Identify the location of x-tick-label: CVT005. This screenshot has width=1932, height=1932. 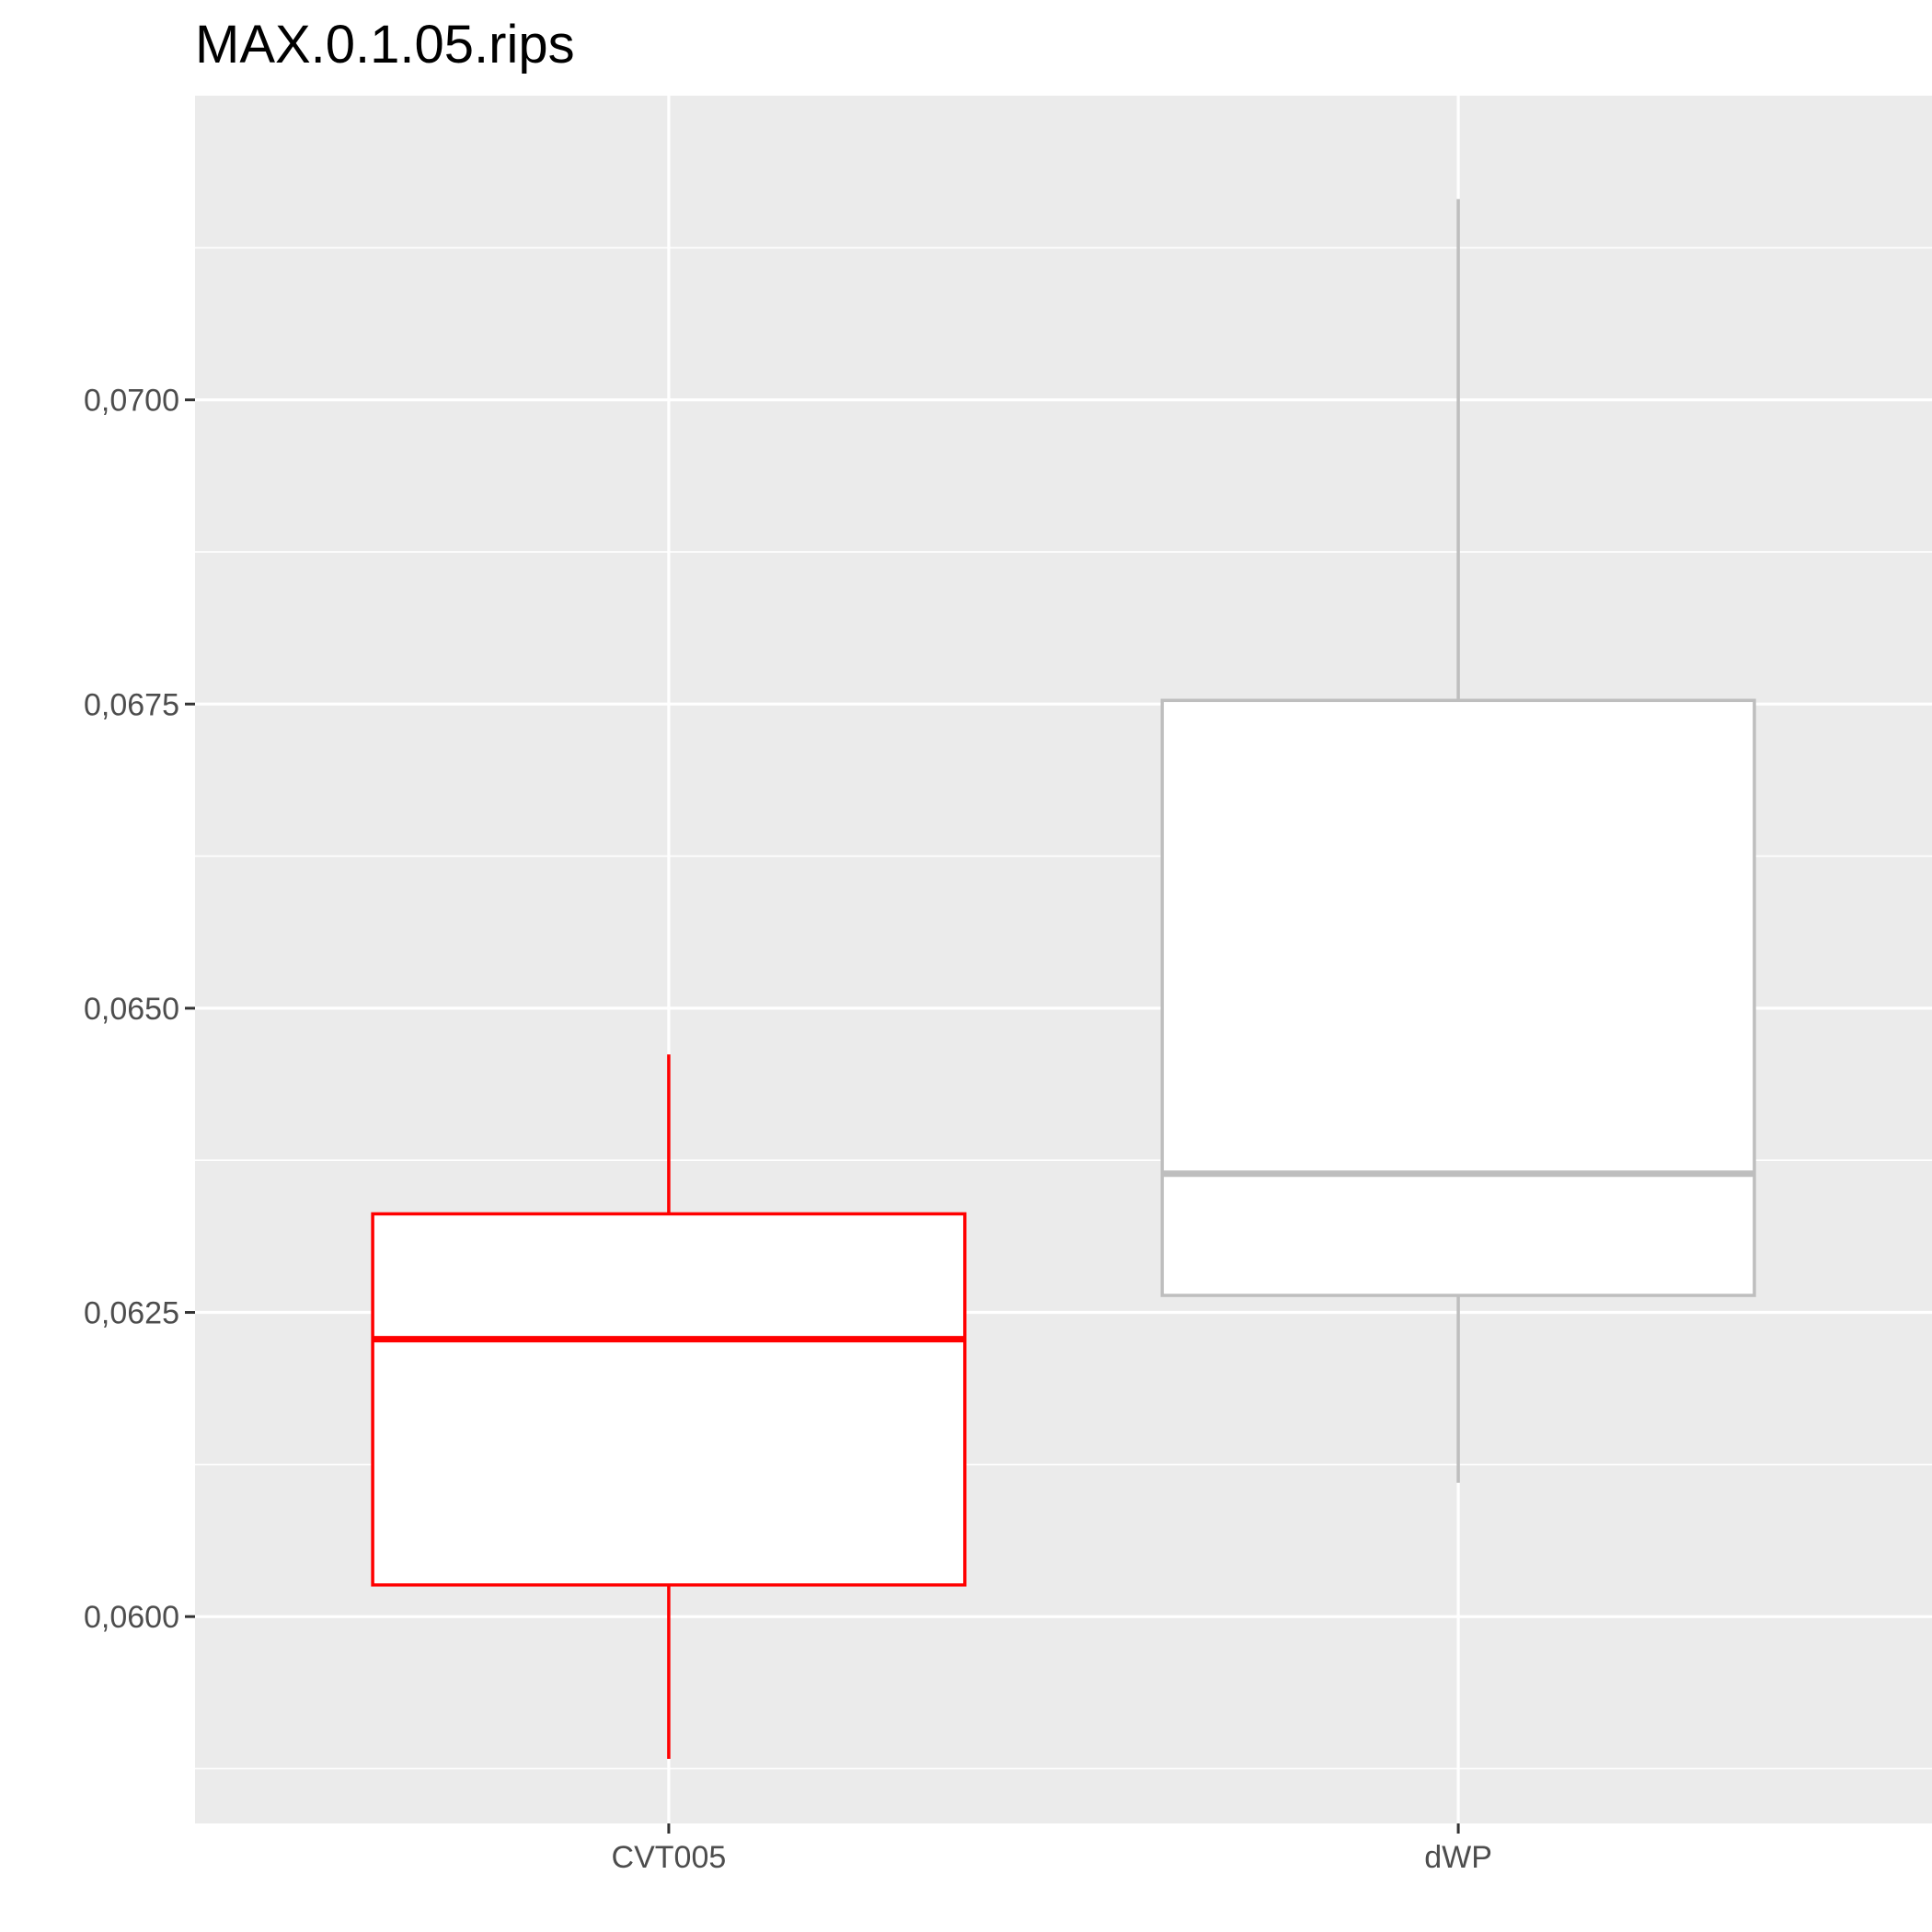
(669, 1857).